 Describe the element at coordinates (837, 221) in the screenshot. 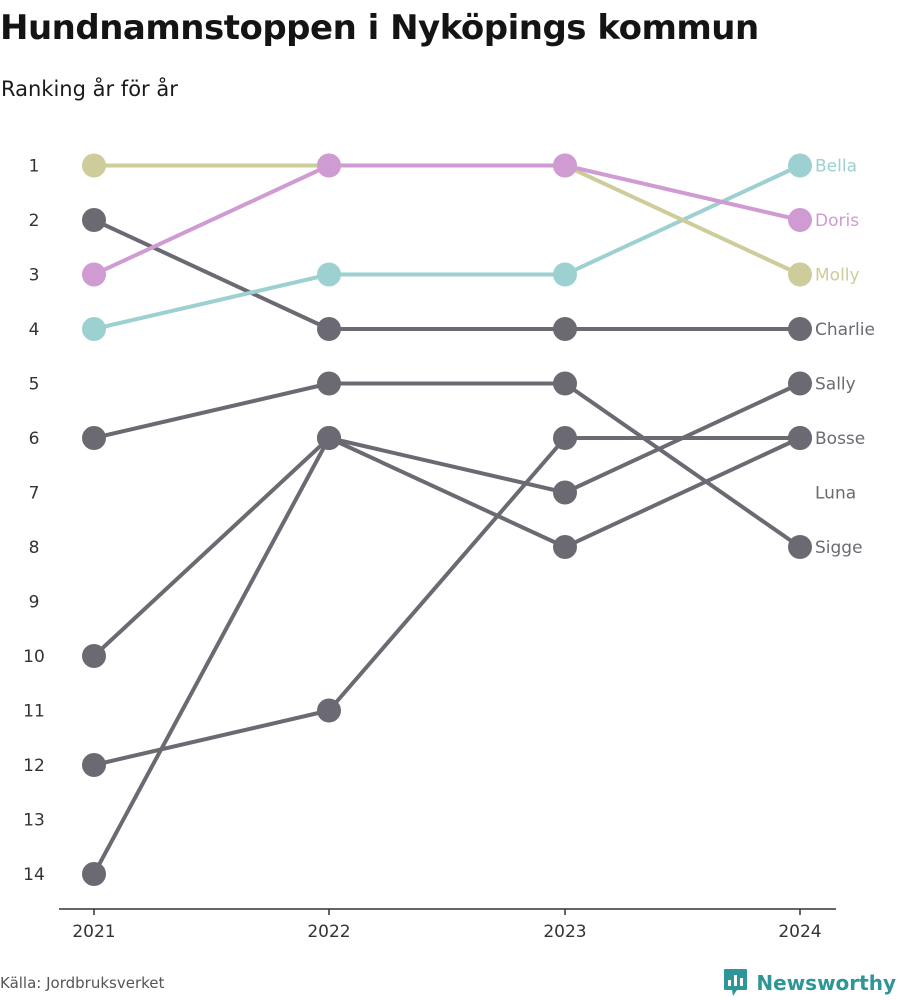

I see `end-label-doris: Doris` at that location.